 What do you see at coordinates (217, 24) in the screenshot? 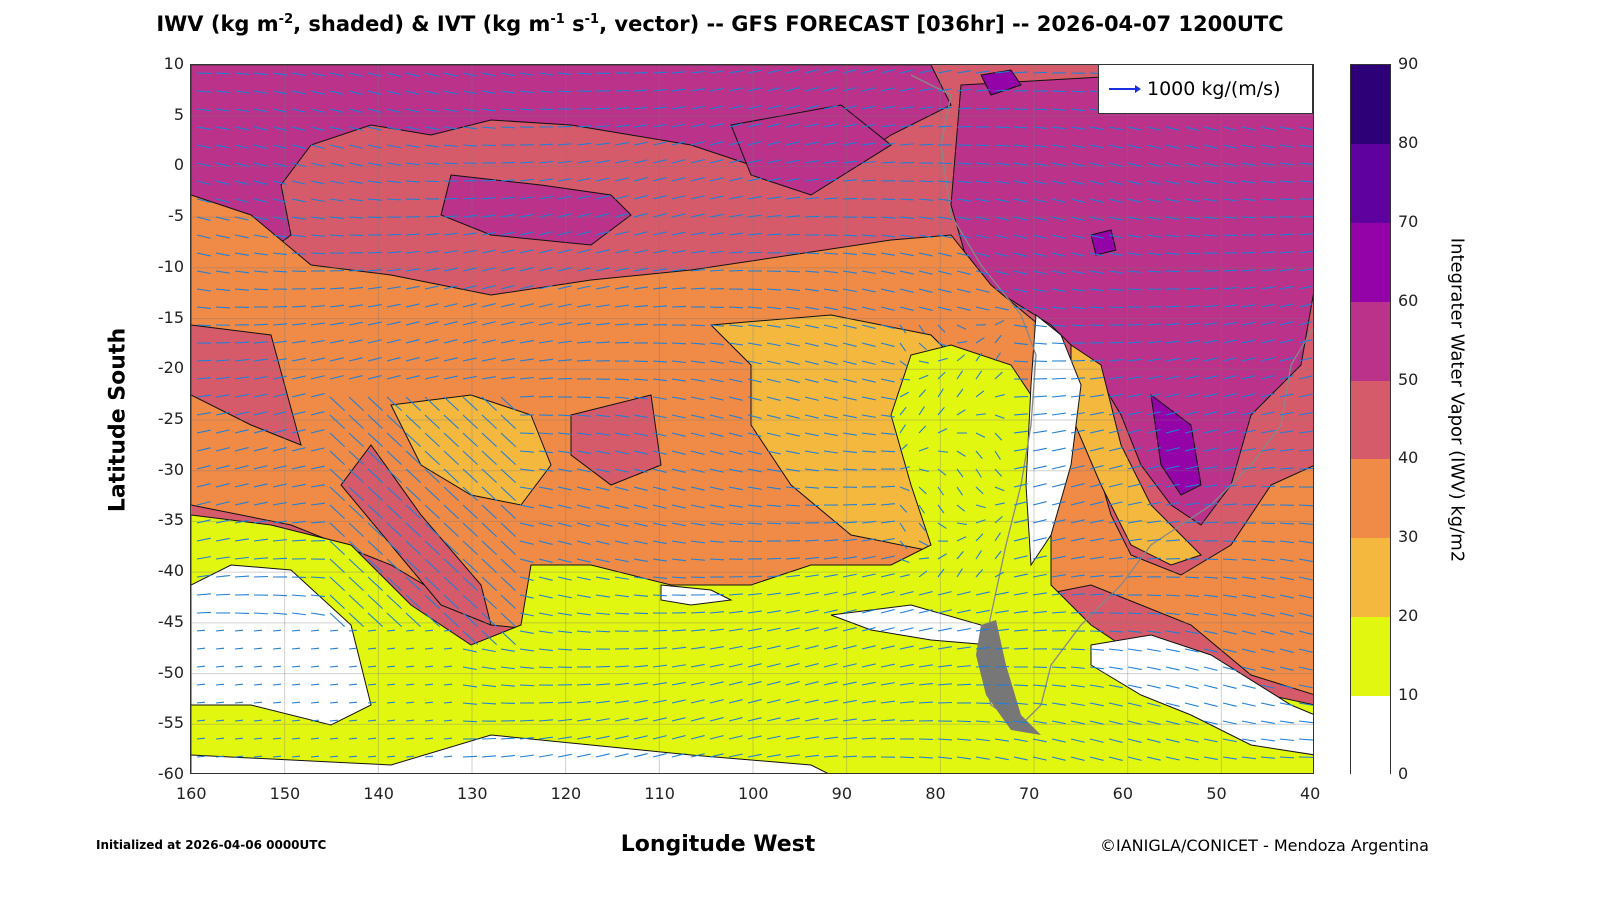
I see `title-text: IWV (kg m` at bounding box center [217, 24].